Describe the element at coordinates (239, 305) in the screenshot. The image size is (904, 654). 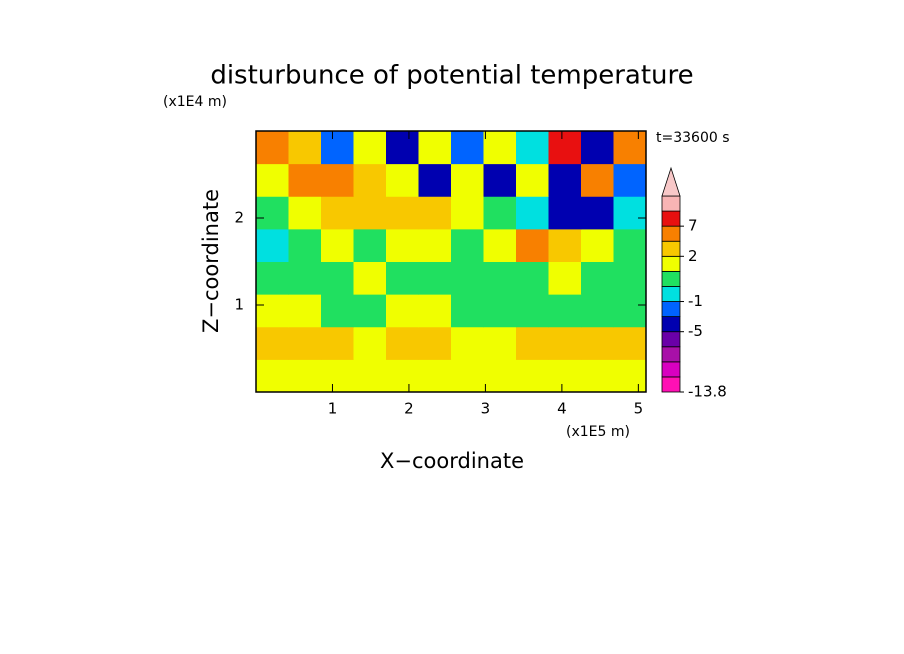
I see `y-tick-label: 1` at that location.